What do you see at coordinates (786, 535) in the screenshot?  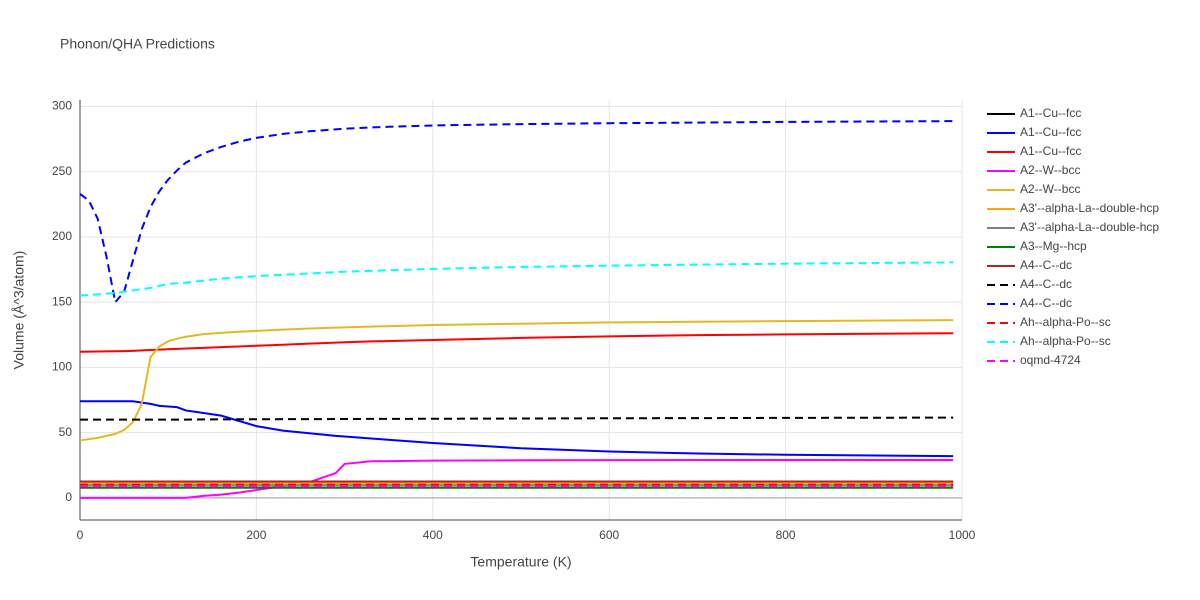 I see `x-tick-label: 800` at bounding box center [786, 535].